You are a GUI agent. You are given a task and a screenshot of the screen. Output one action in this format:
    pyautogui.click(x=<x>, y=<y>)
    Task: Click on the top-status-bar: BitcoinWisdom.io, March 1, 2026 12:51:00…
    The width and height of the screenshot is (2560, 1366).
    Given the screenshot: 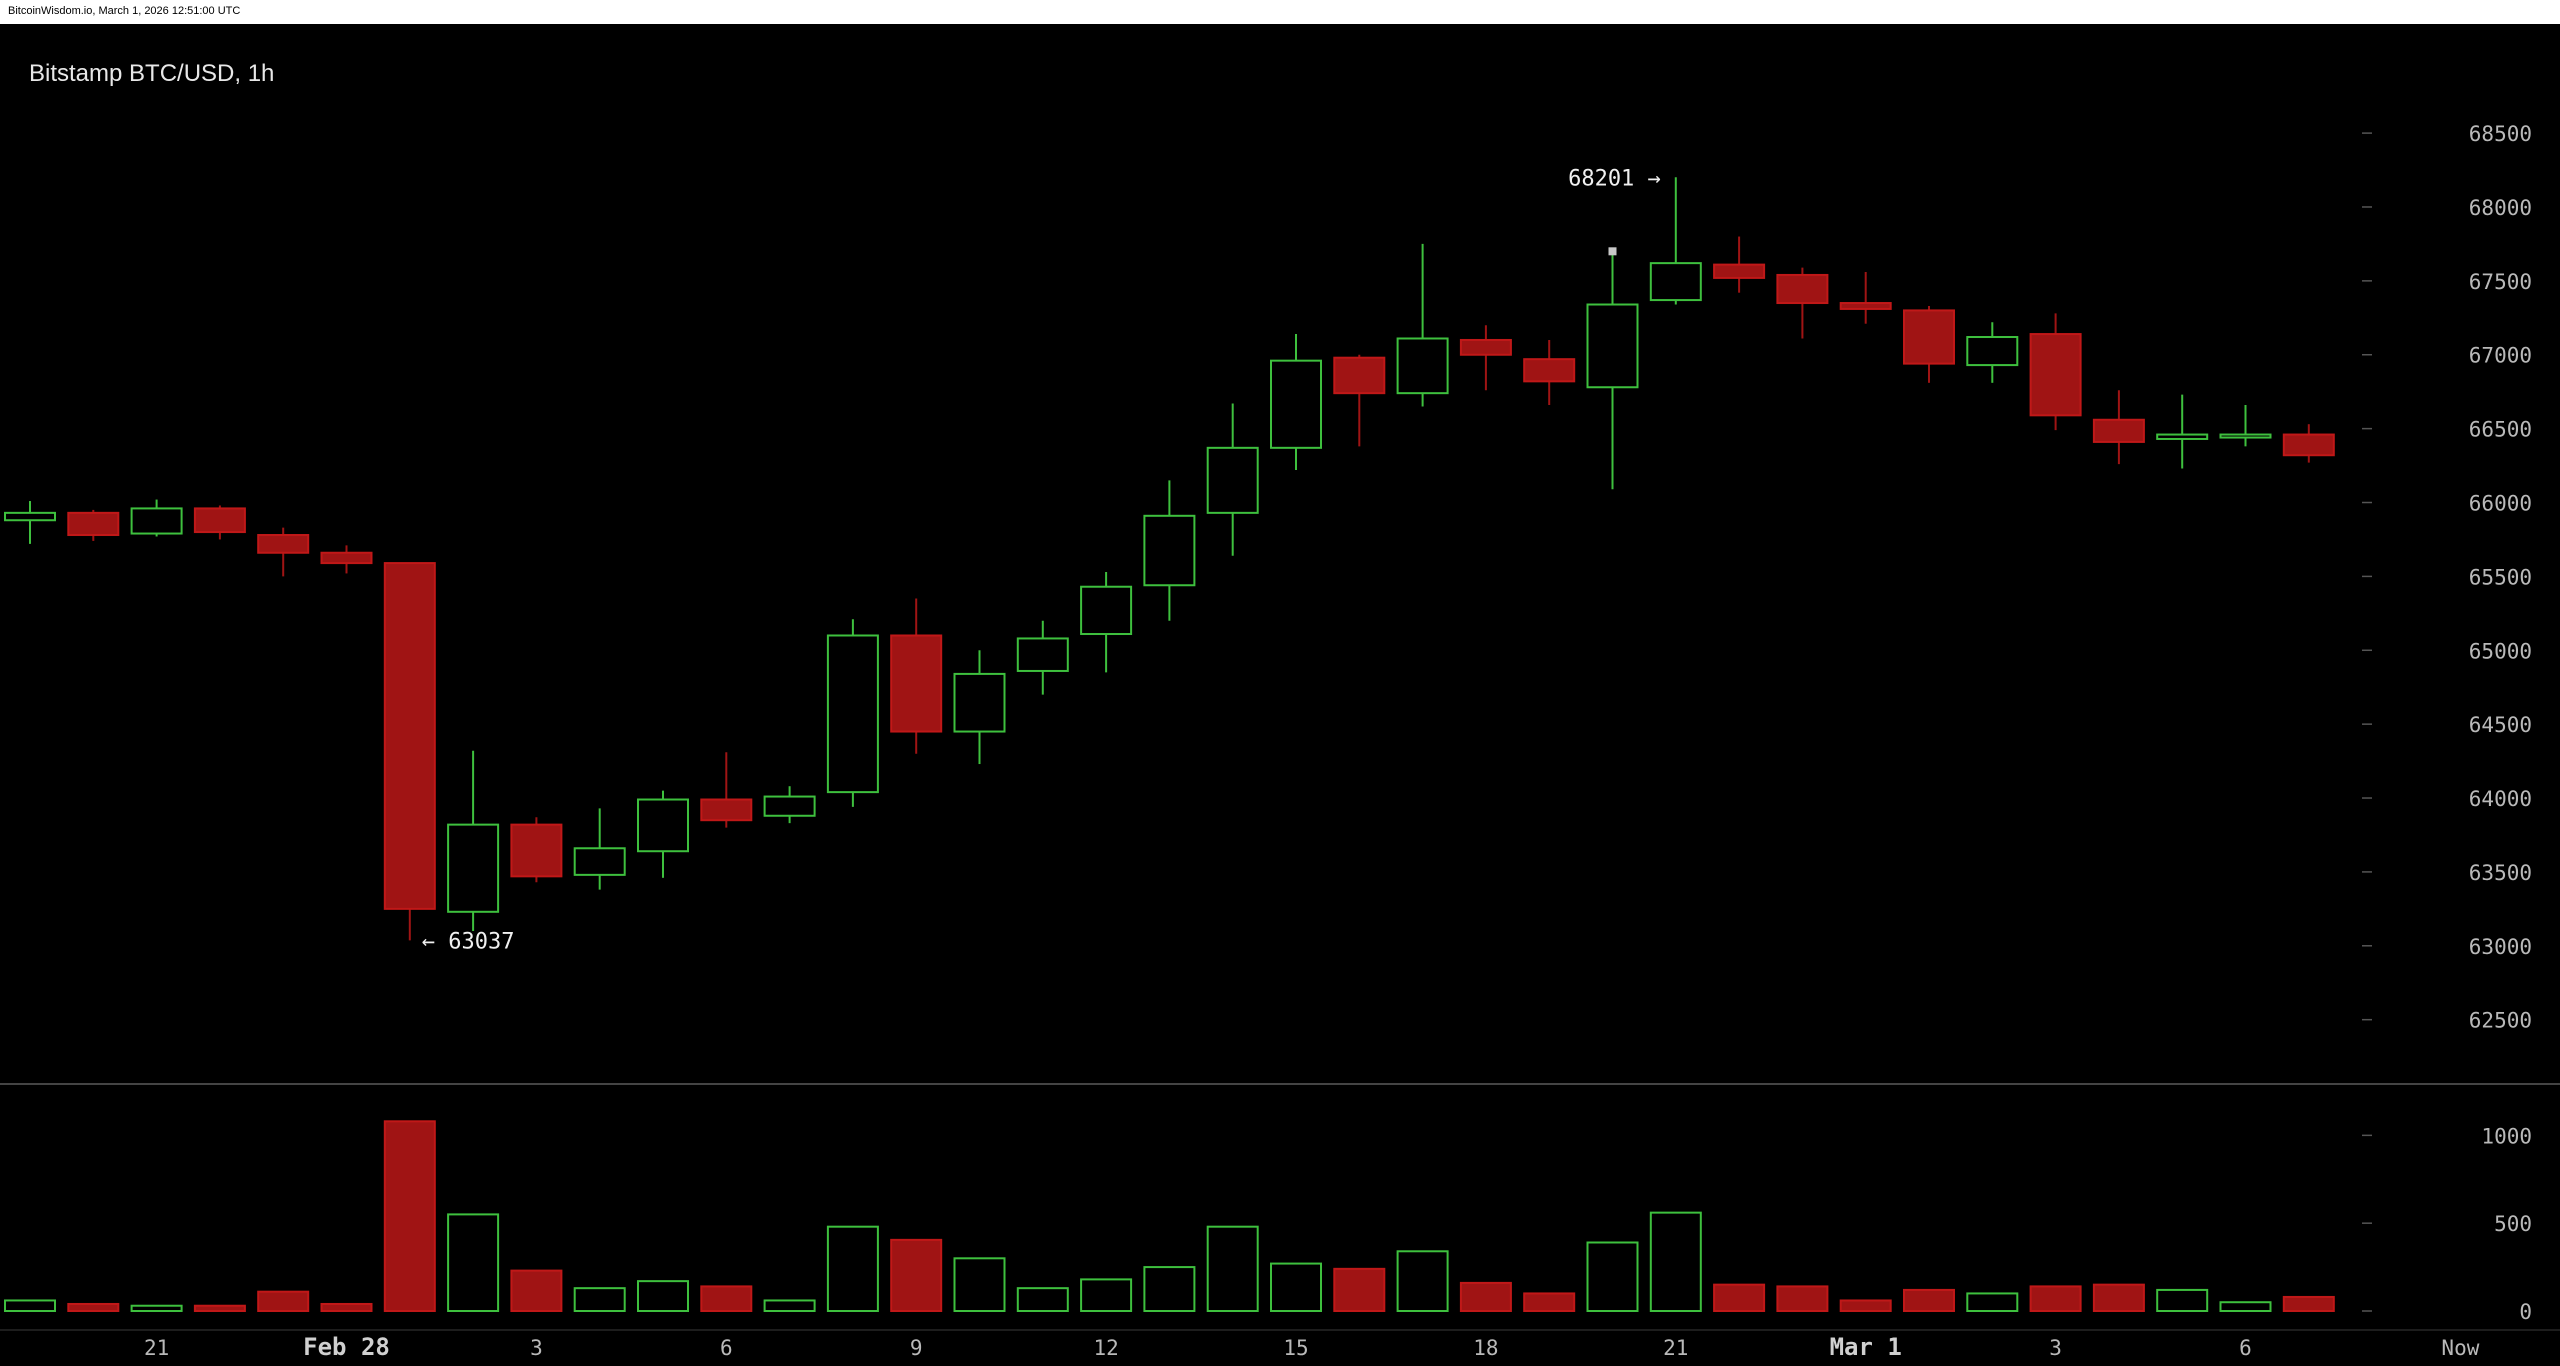 What is the action you would take?
    pyautogui.click(x=1280, y=12)
    